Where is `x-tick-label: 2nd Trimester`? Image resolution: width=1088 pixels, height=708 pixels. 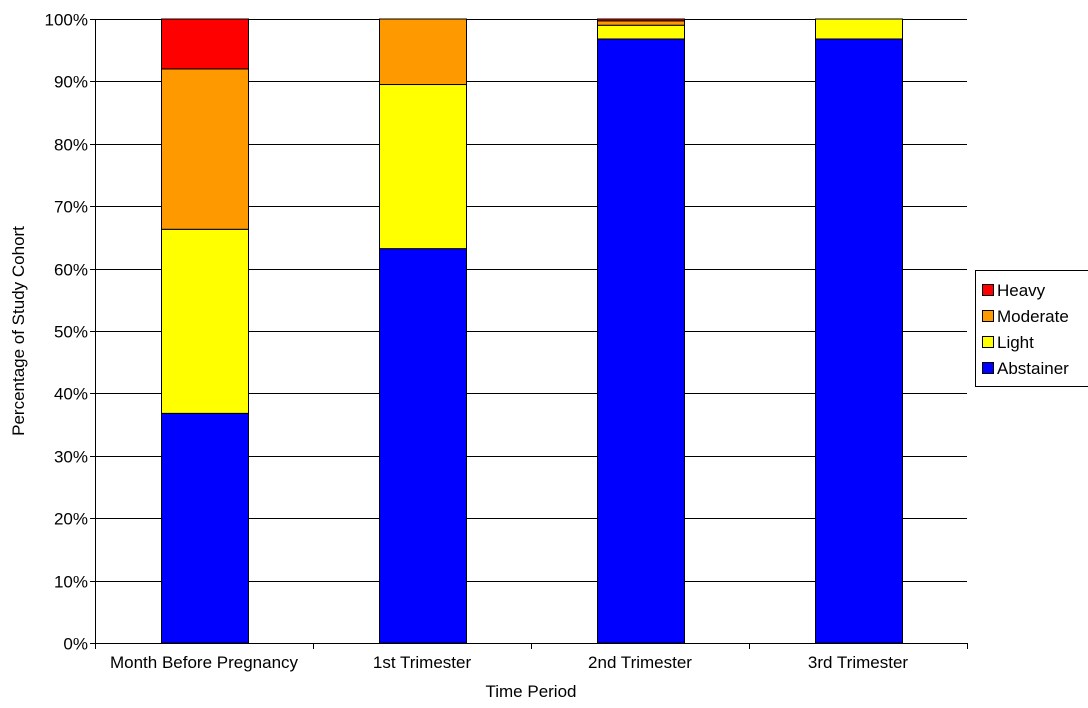
x-tick-label: 2nd Trimester is located at coordinates (640, 662).